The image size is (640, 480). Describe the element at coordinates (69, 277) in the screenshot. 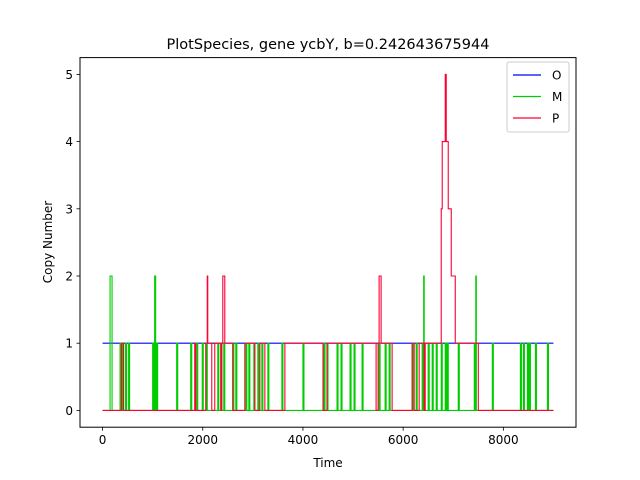

I see `y-tick-label: 2` at that location.